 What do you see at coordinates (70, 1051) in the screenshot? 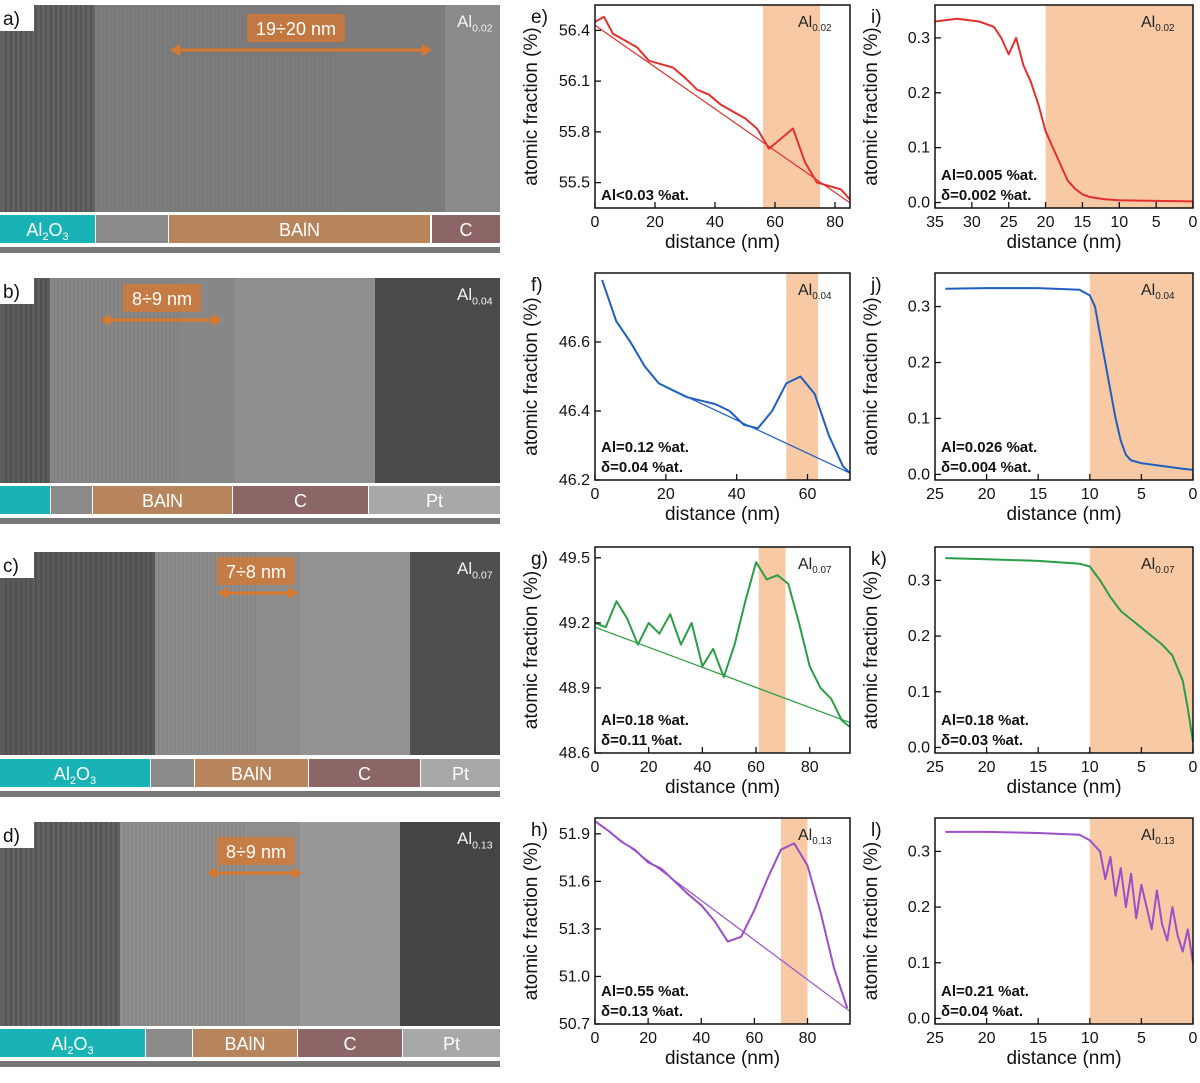
I see `layer-label-sub: 2` at bounding box center [70, 1051].